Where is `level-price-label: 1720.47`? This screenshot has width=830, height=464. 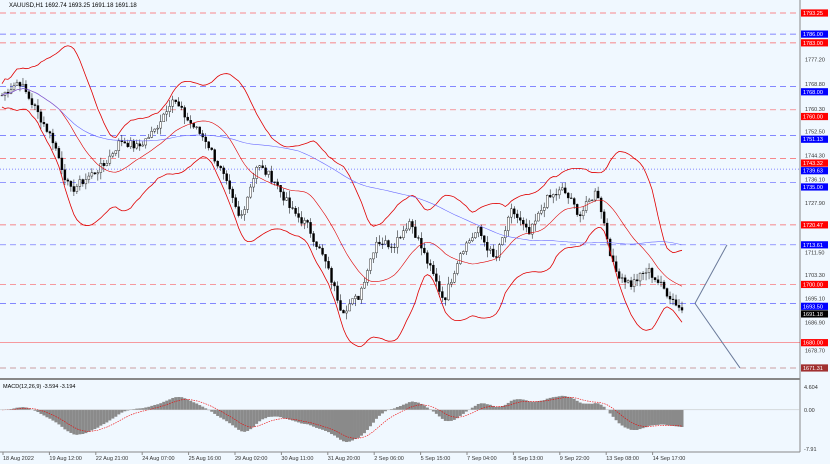
level-price-label: 1720.47 is located at coordinates (813, 226).